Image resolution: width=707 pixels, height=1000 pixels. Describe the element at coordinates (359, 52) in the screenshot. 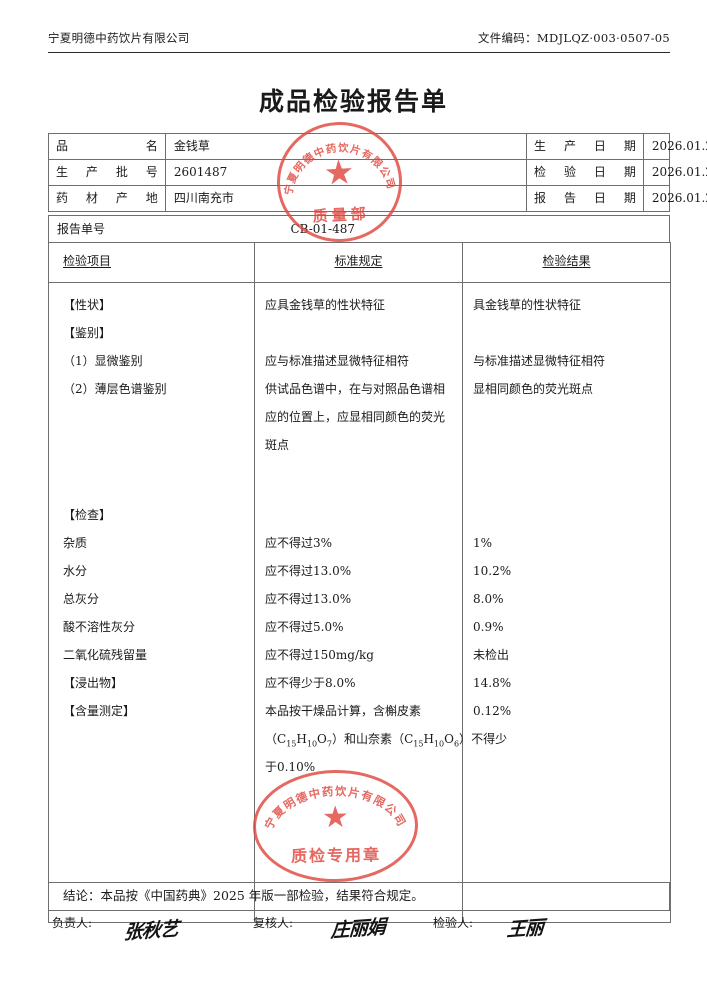

I see `header-divider` at that location.